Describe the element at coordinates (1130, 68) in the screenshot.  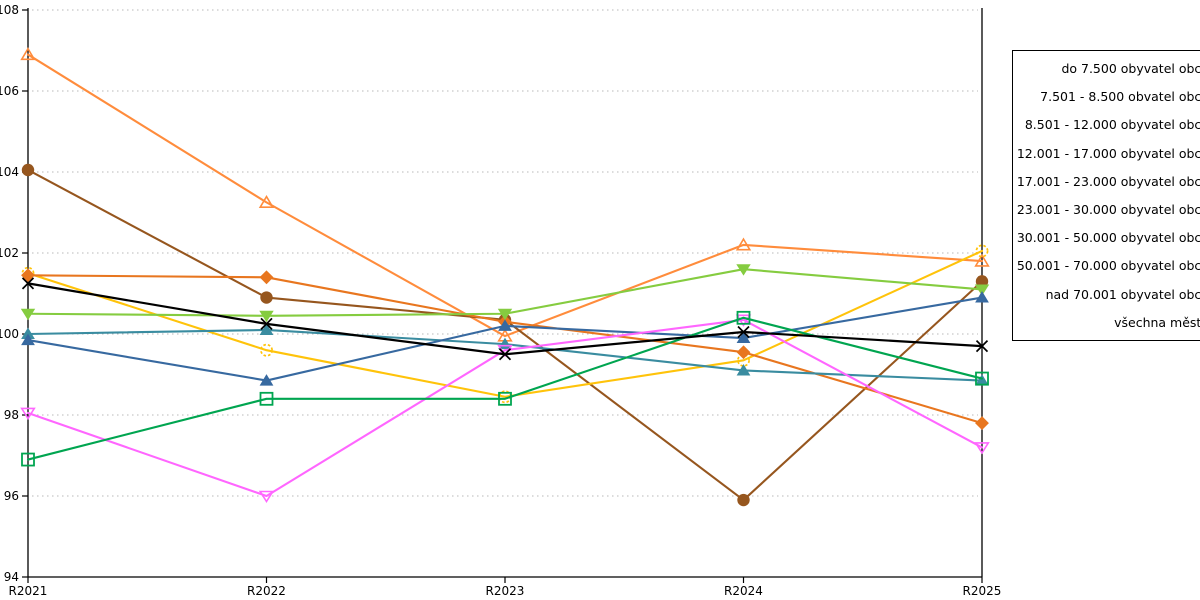
I see `legend-item: do 7.500 obyvatel obce` at that location.